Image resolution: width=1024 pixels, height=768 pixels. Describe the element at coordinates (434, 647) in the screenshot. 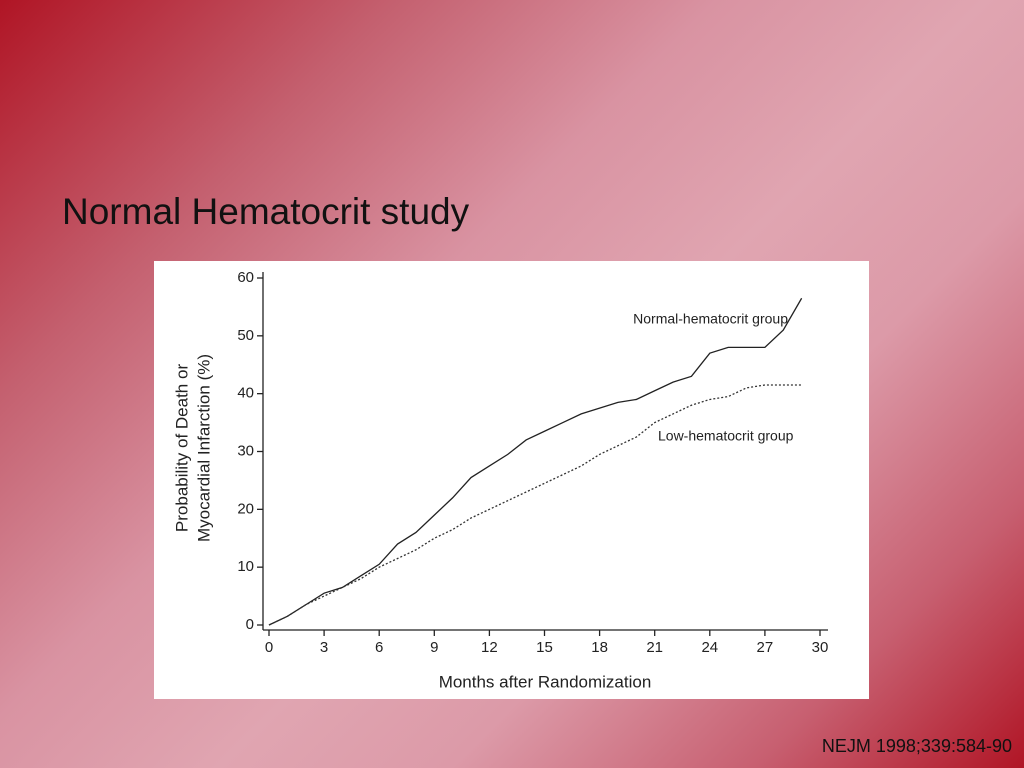

I see `x-tick-label: 9` at that location.